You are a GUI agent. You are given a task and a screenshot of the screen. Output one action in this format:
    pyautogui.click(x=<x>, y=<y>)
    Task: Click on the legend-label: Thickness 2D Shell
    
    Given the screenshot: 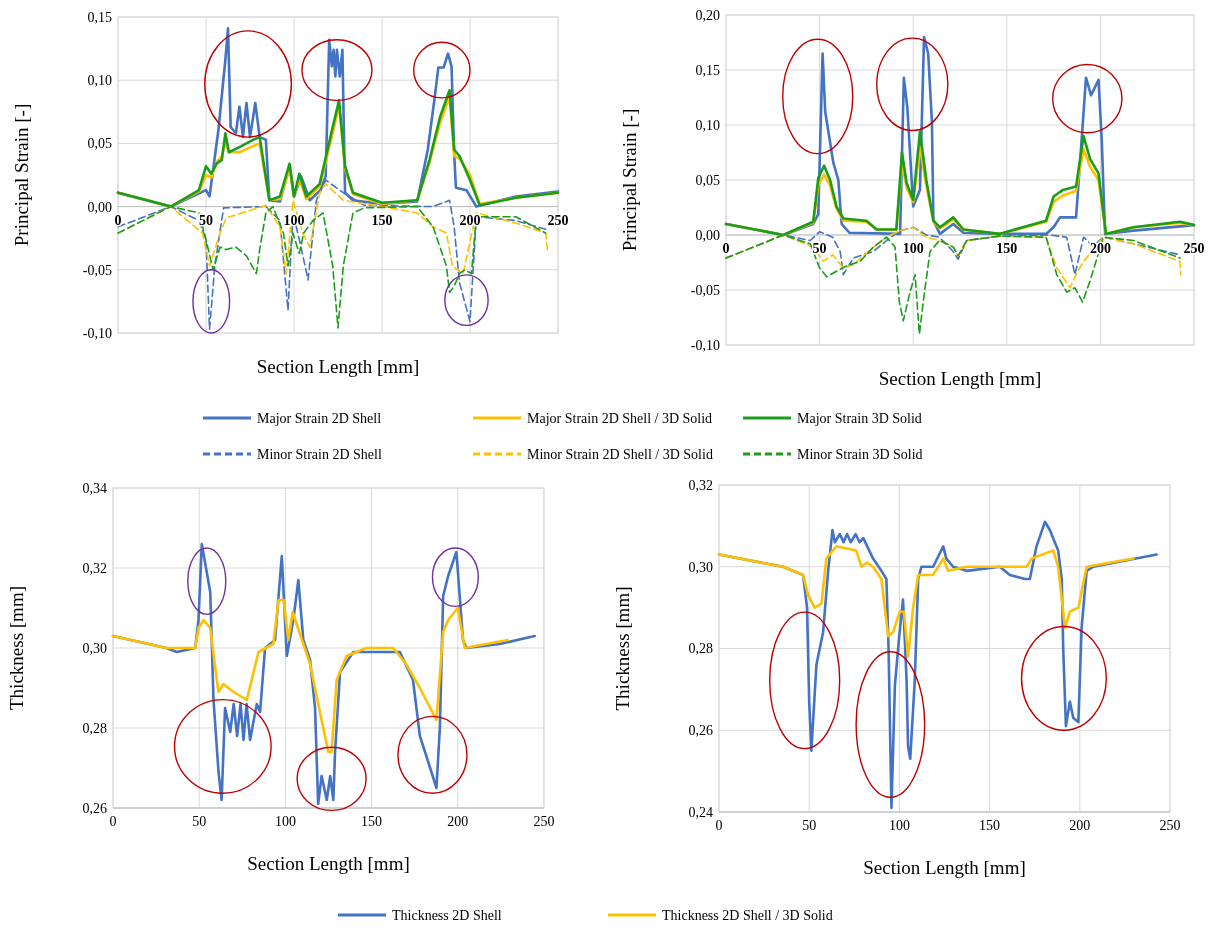 What is the action you would take?
    pyautogui.click(x=447, y=915)
    